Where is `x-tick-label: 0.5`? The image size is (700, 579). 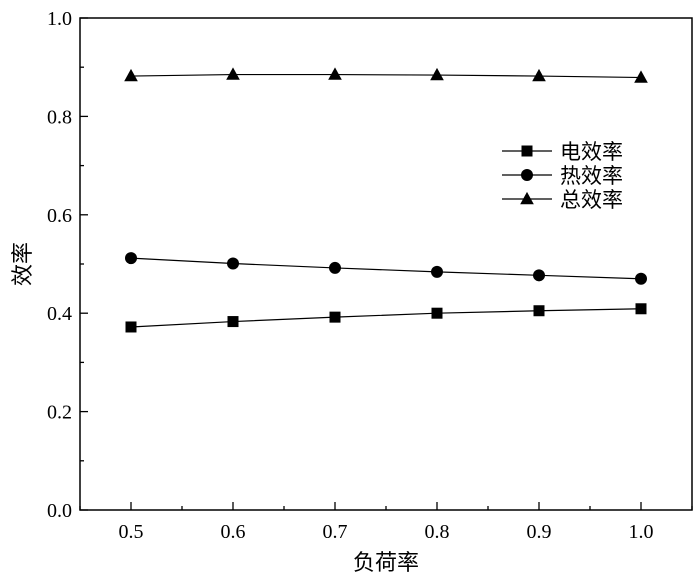 x-tick-label: 0.5 is located at coordinates (131, 532).